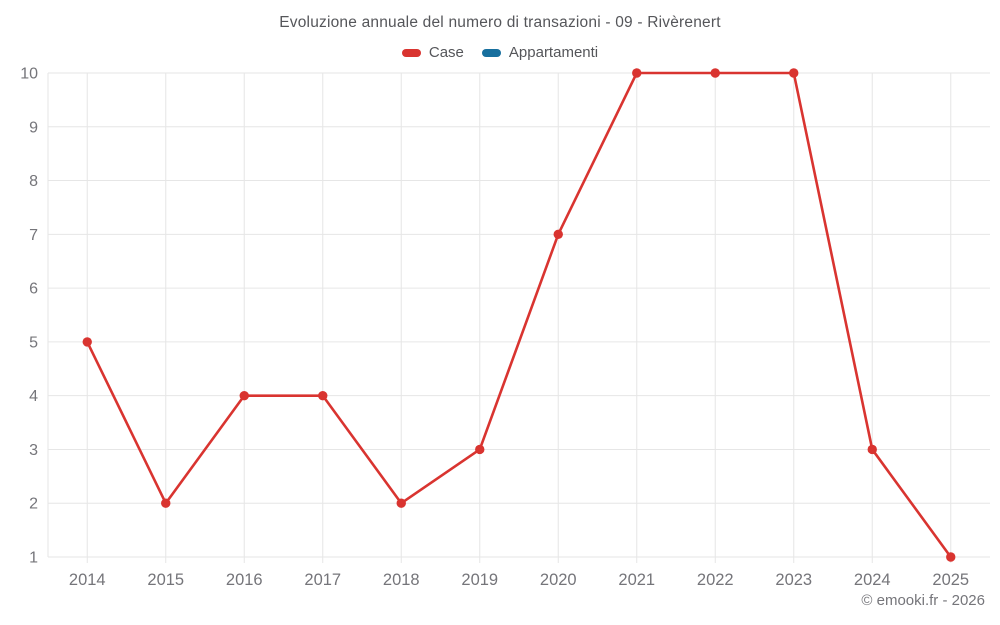  I want to click on x-axis-tick-label: 2017, so click(322, 580).